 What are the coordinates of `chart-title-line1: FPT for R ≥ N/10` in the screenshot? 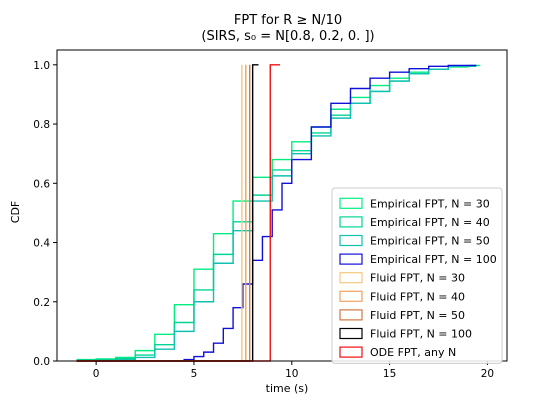 It's located at (288, 20).